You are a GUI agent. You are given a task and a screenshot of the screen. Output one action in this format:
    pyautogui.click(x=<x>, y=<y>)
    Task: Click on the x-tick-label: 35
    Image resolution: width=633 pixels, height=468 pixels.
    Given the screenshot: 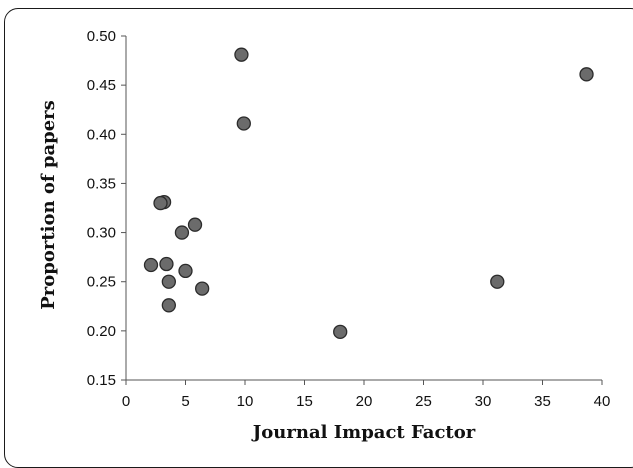 What is the action you would take?
    pyautogui.click(x=542, y=401)
    